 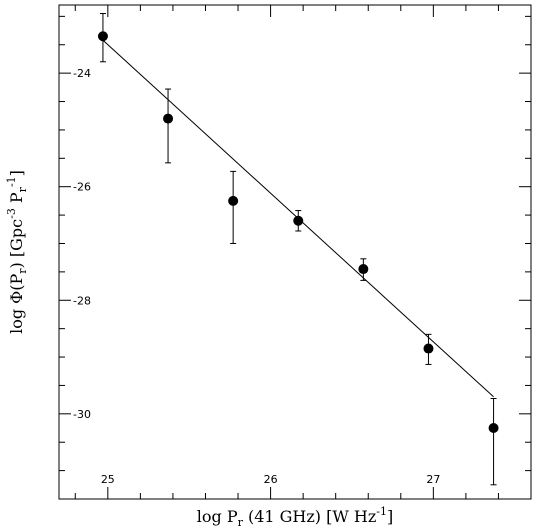 What do you see at coordinates (433, 479) in the screenshot?
I see `x-tick-label: 27` at bounding box center [433, 479].